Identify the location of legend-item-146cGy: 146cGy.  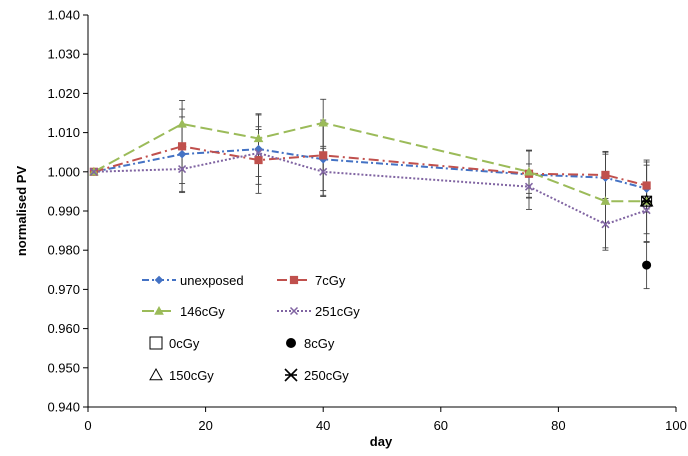
(183, 311).